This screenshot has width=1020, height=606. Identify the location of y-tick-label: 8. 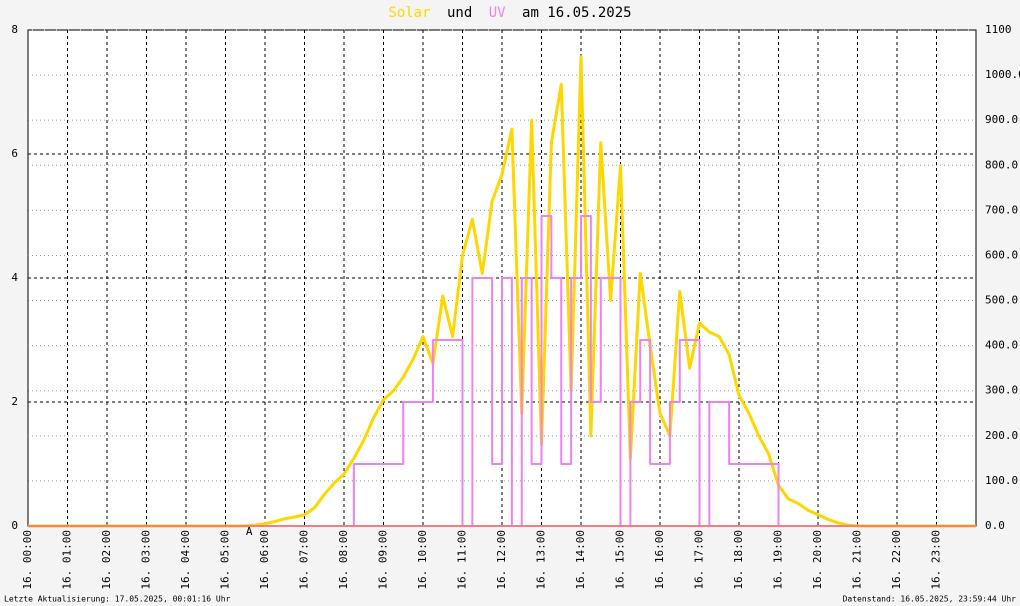
(14, 29).